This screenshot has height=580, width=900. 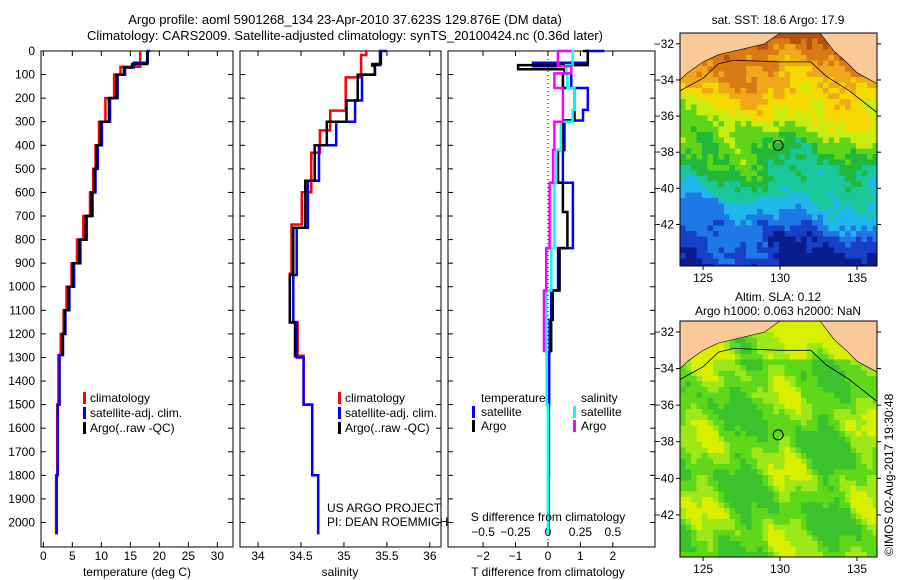 What do you see at coordinates (548, 517) in the screenshot?
I see `s-diff-axis-label: S difference from climatology` at bounding box center [548, 517].